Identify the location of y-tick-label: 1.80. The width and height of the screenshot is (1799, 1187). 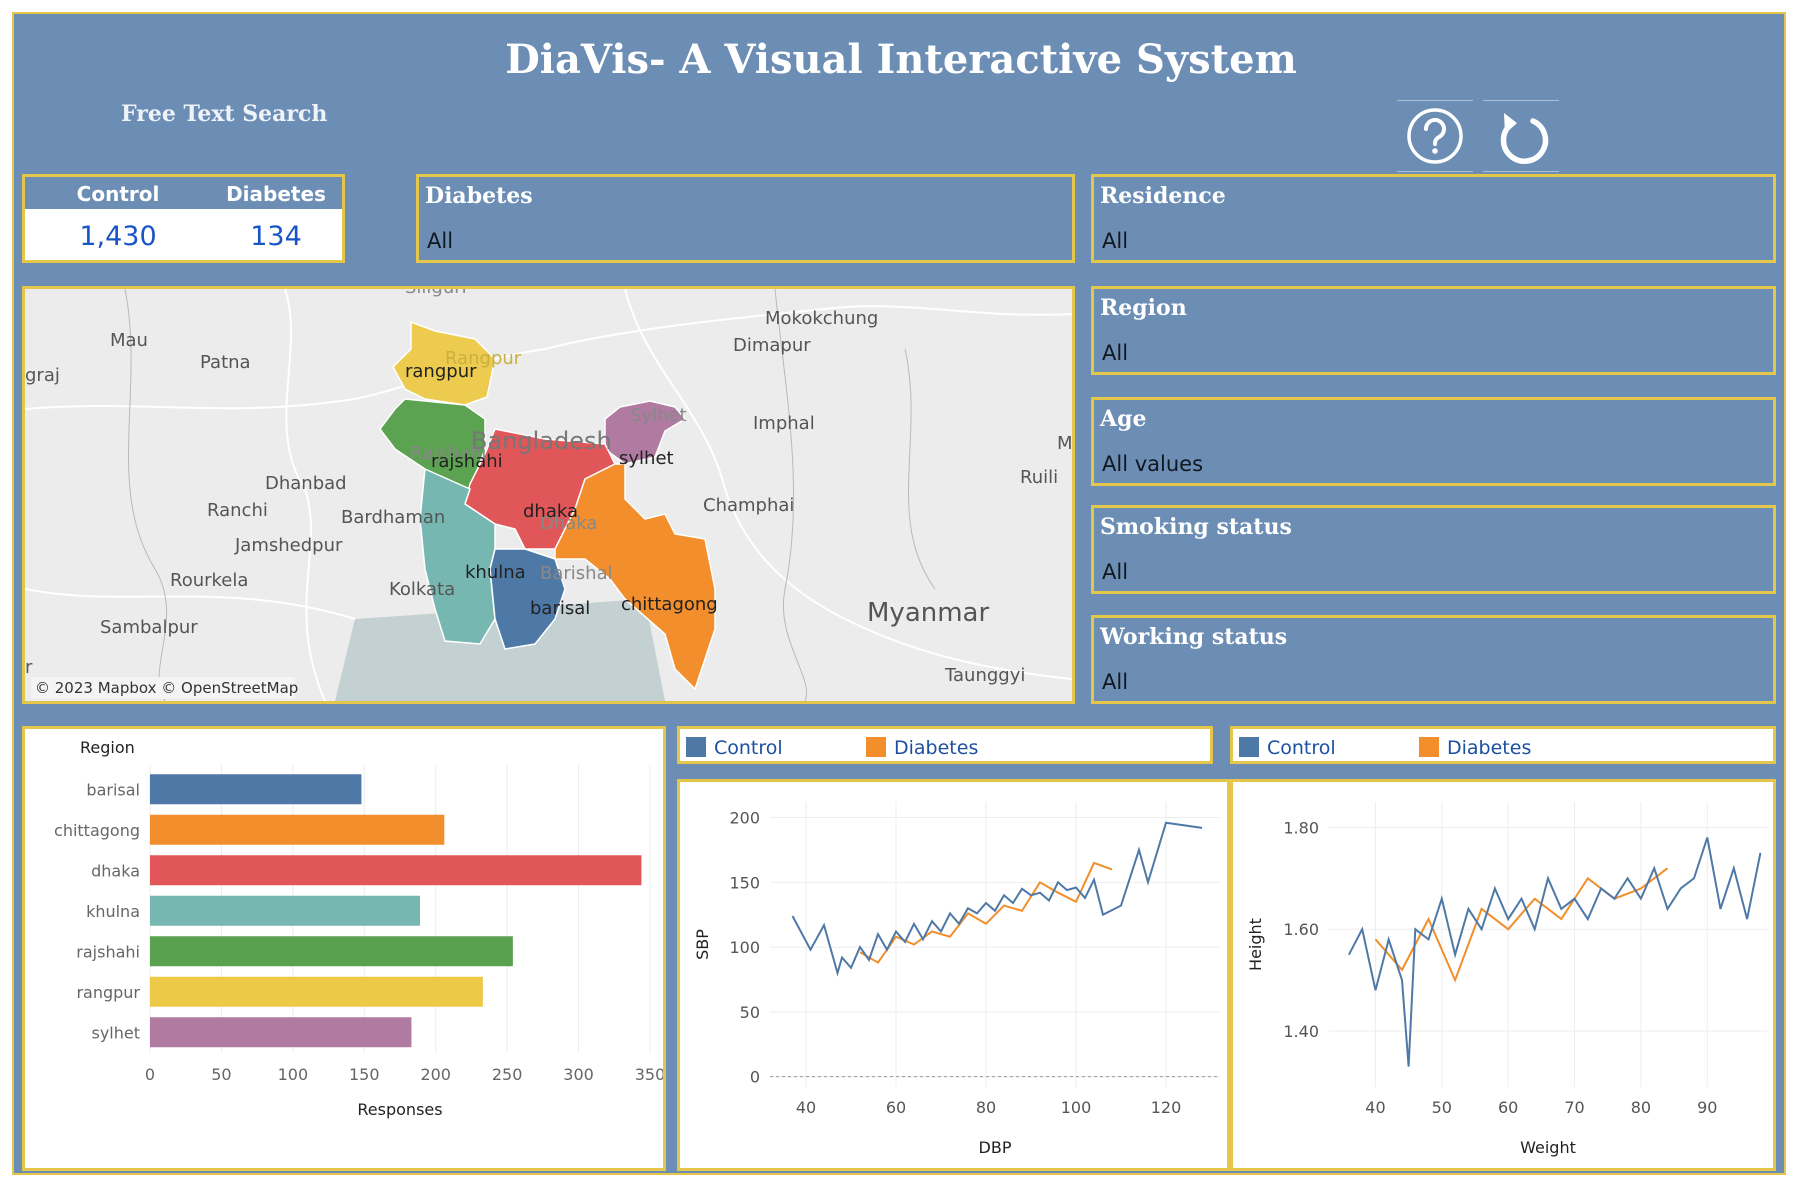
(1301, 827).